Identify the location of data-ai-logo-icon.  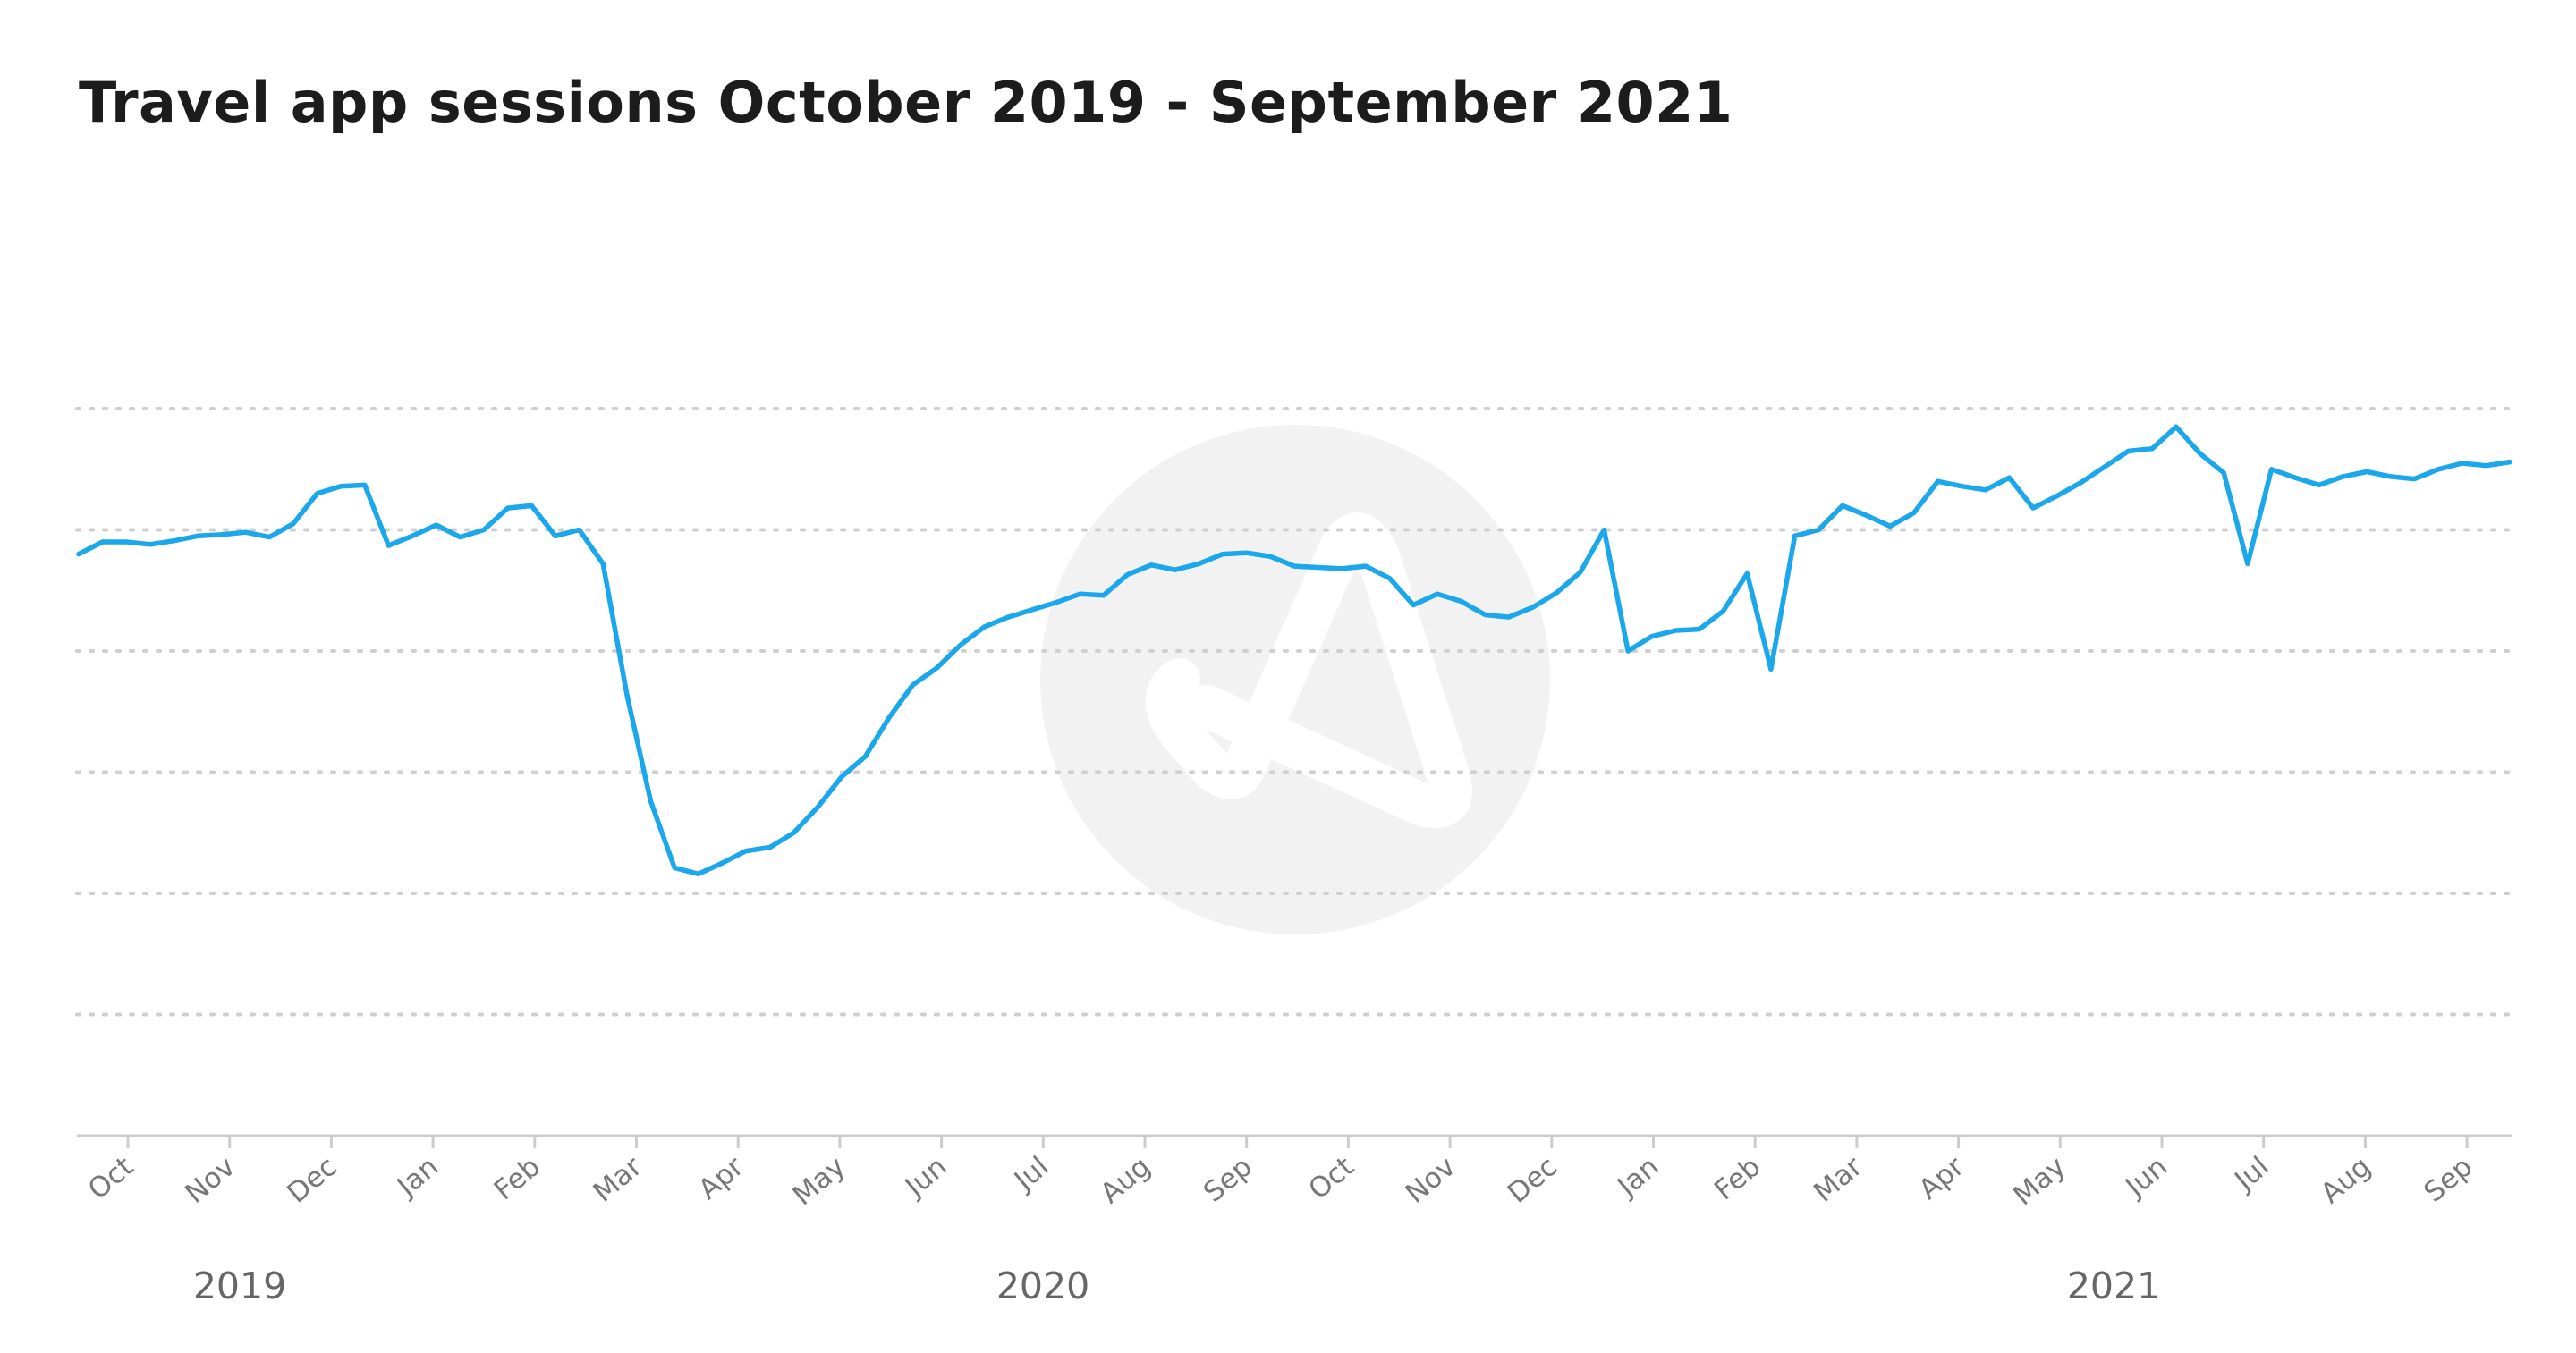
(1295, 679).